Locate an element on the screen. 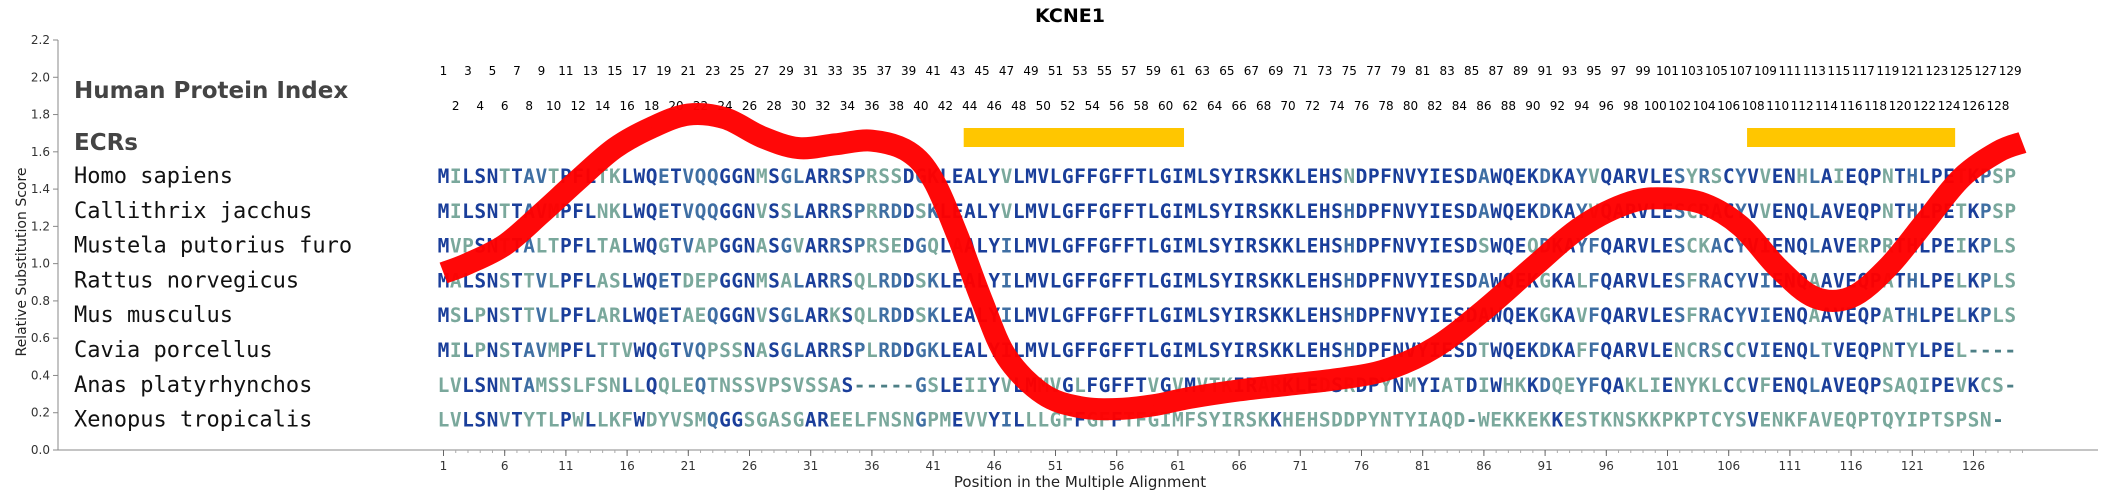 The image size is (2112, 500). human-index-number: 70 is located at coordinates (1287, 106).